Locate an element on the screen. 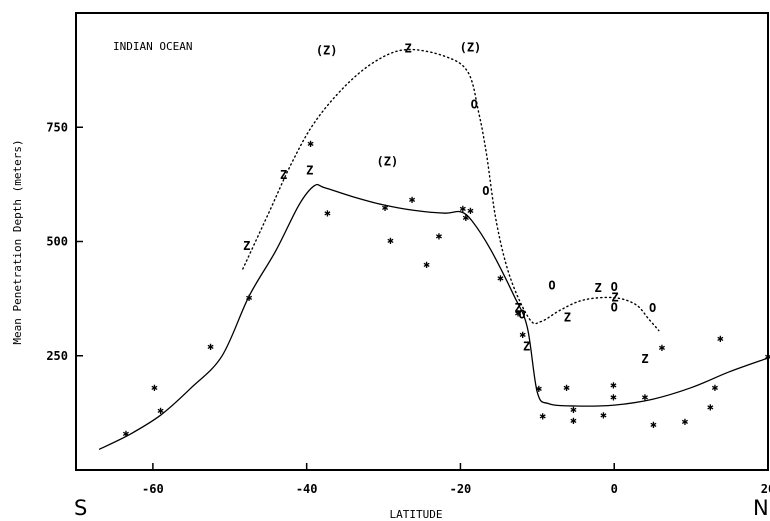  y-tick-label: 750 is located at coordinates (57, 127).